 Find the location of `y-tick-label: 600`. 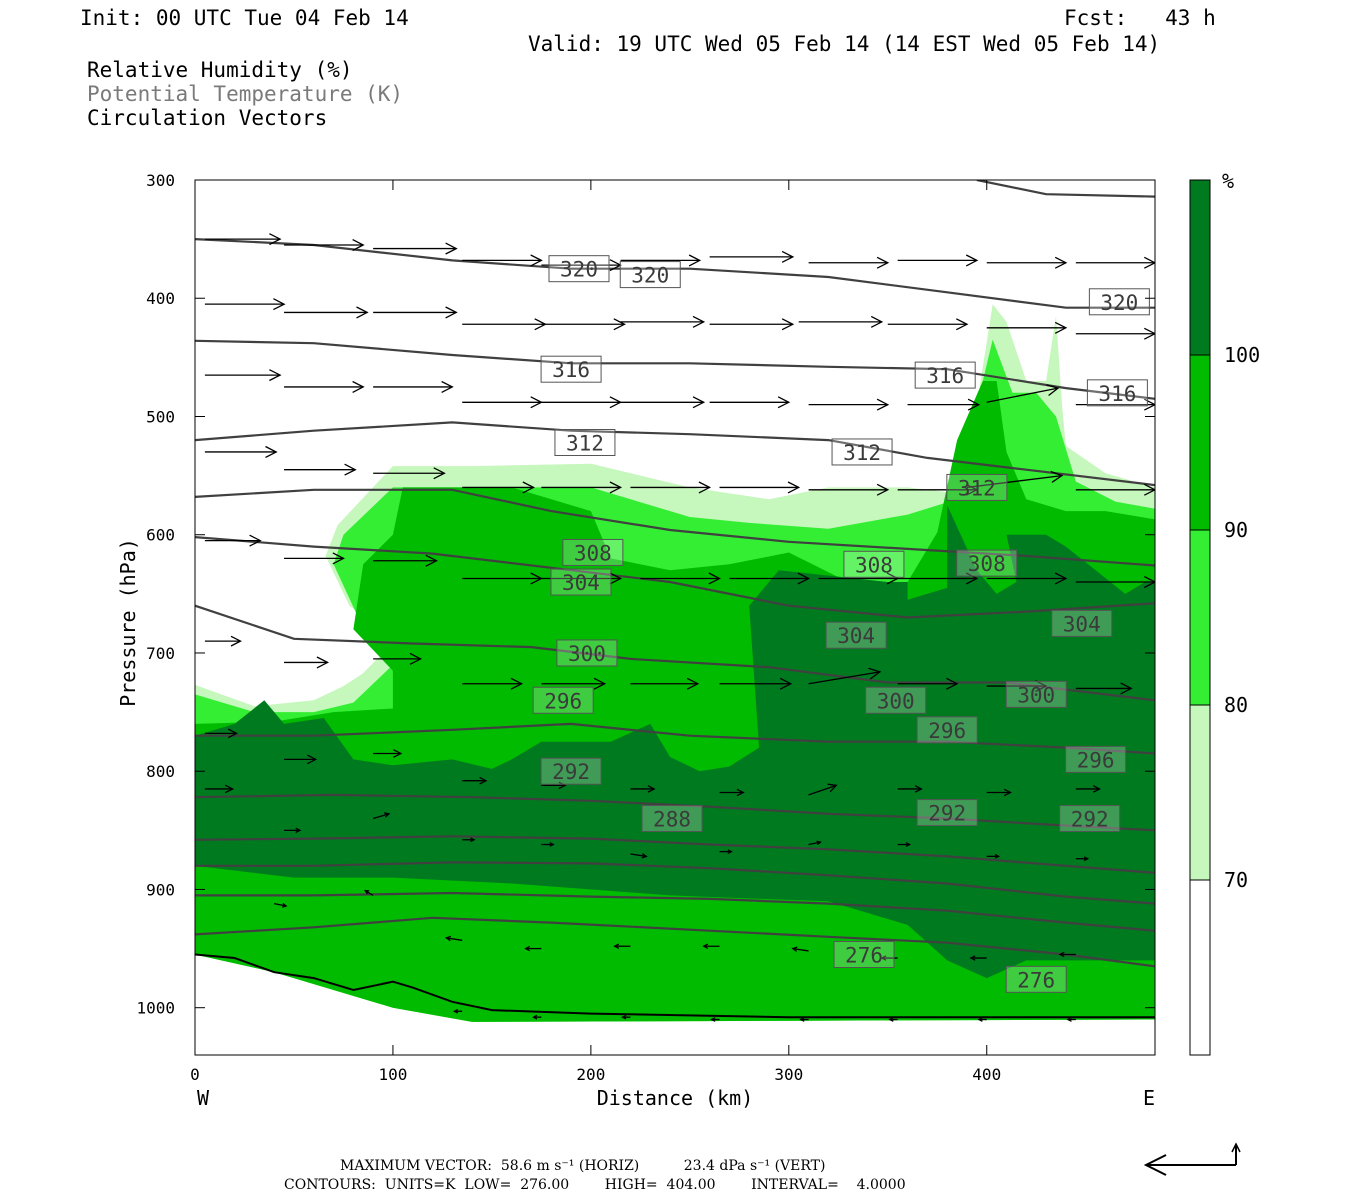

y-tick-label: 600 is located at coordinates (160, 535).